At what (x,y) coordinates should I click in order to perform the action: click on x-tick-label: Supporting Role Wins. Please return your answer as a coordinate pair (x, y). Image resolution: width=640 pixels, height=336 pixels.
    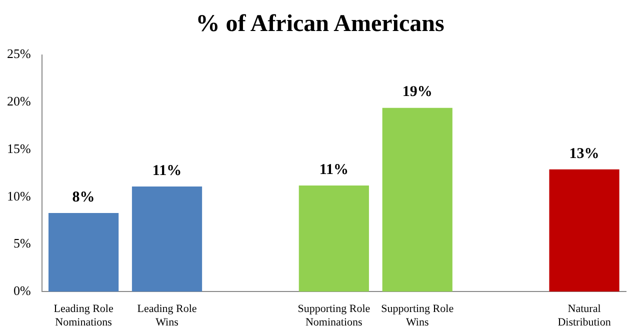
    Looking at the image, I should click on (417, 315).